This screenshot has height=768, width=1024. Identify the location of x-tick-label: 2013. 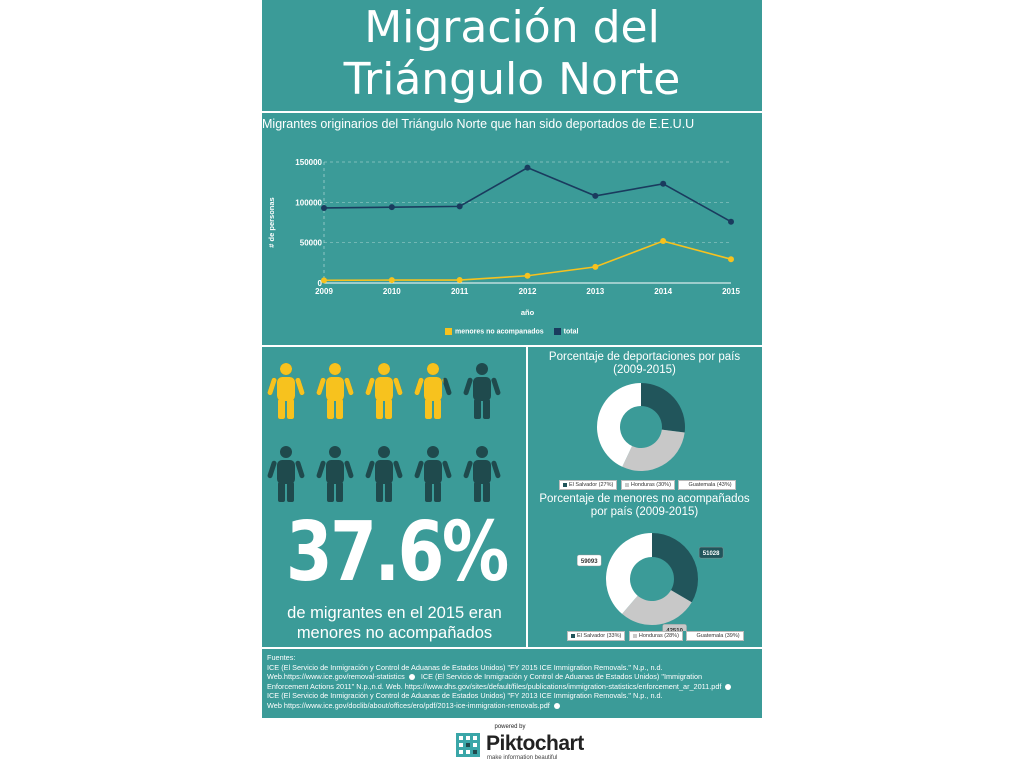
(595, 291).